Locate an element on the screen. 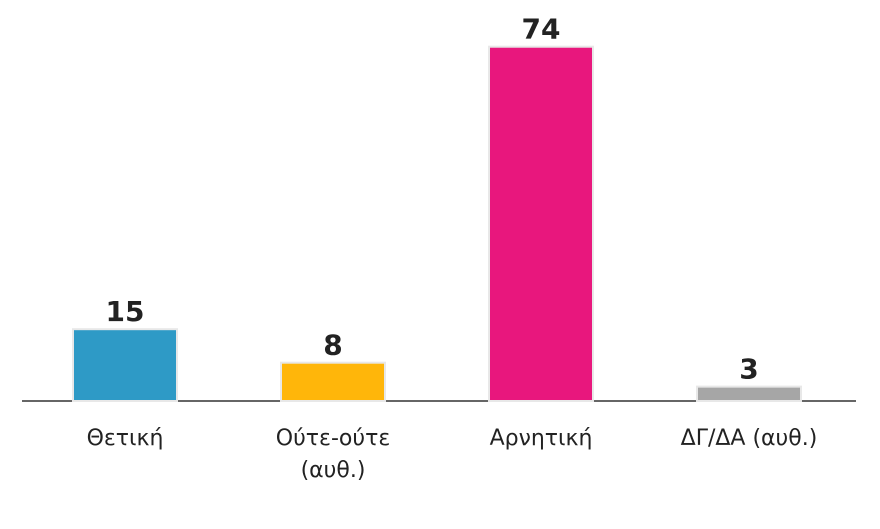 The image size is (880, 529). x-tick-label: Θετική is located at coordinates (125, 438).